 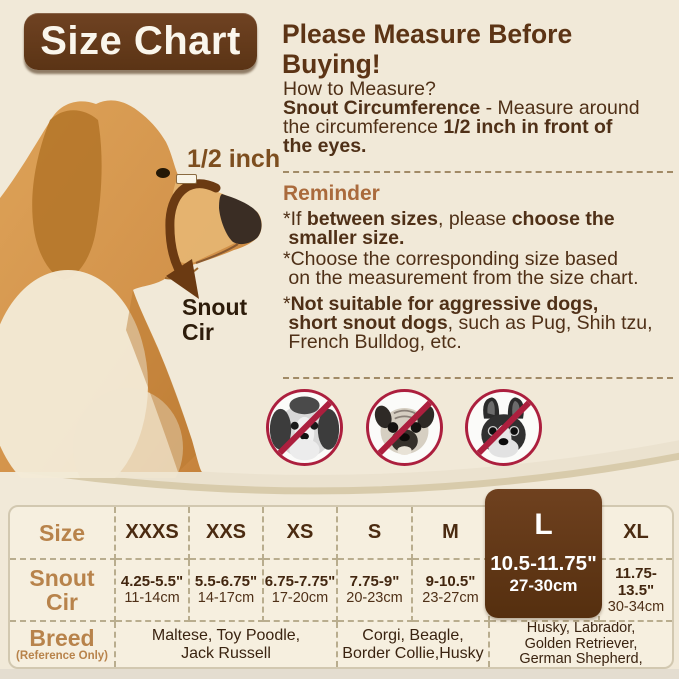 I want to click on page-title: Please Measure Before Buying!, so click(x=427, y=49).